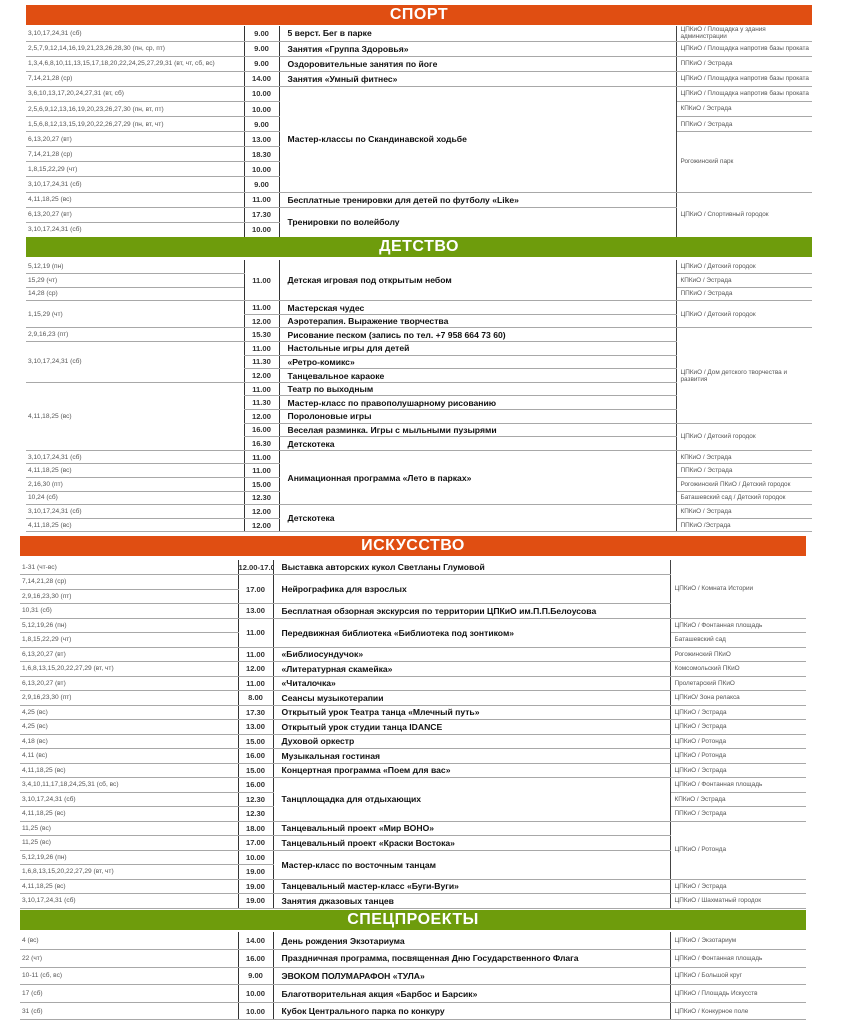 This screenshot has width=846, height=1024. What do you see at coordinates (129, 901) in the screenshot?
I see `date-cell: 3,10,17,24,31 (сб)` at bounding box center [129, 901].